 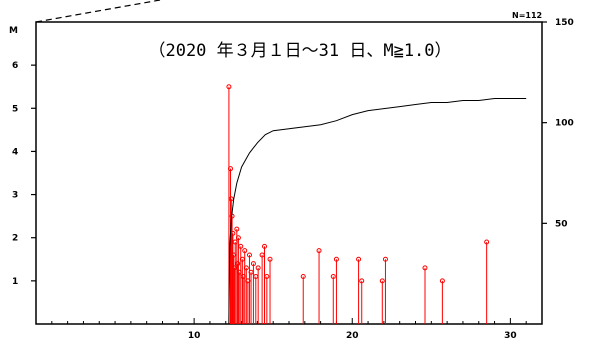 What do you see at coordinates (352, 336) in the screenshot?
I see `x-tick-label: 20` at bounding box center [352, 336].